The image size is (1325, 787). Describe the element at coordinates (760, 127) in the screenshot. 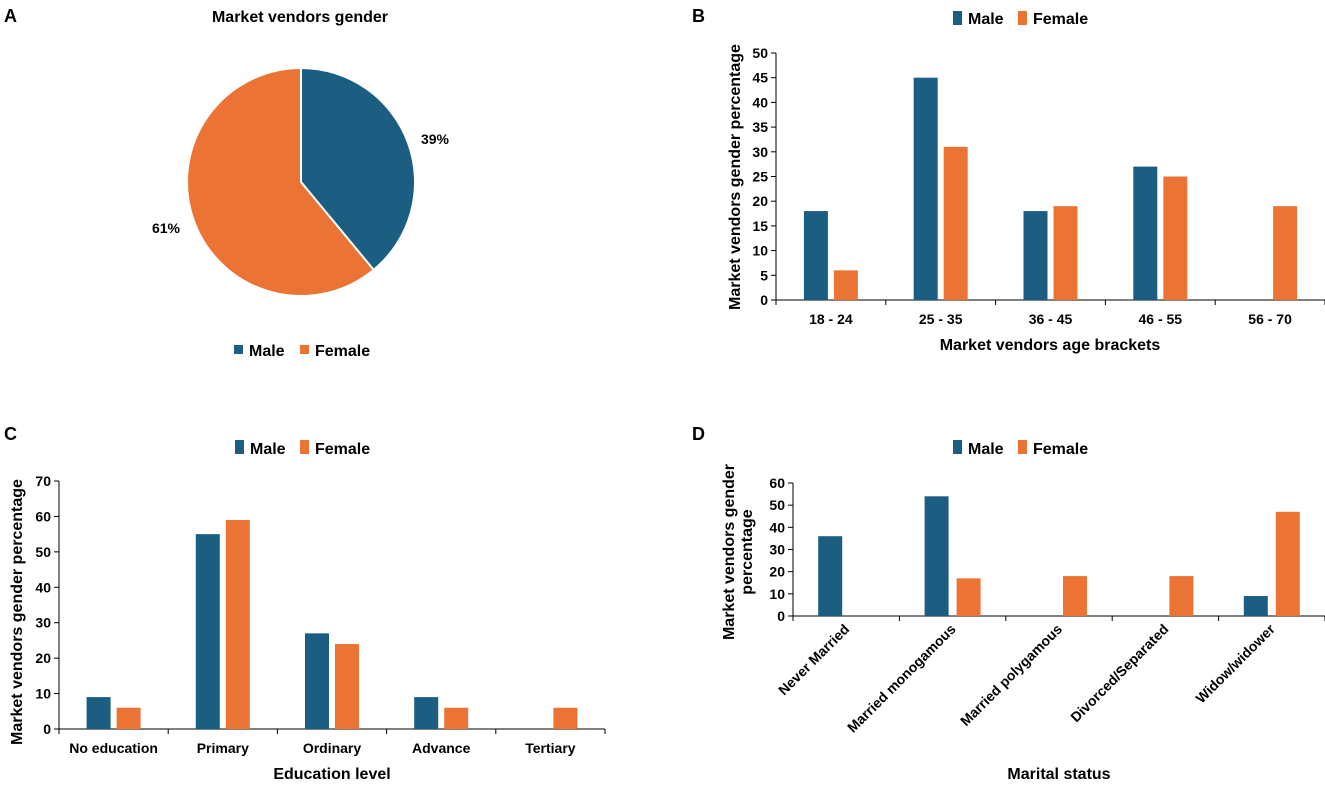

I see `y-tick-label: 35` at that location.